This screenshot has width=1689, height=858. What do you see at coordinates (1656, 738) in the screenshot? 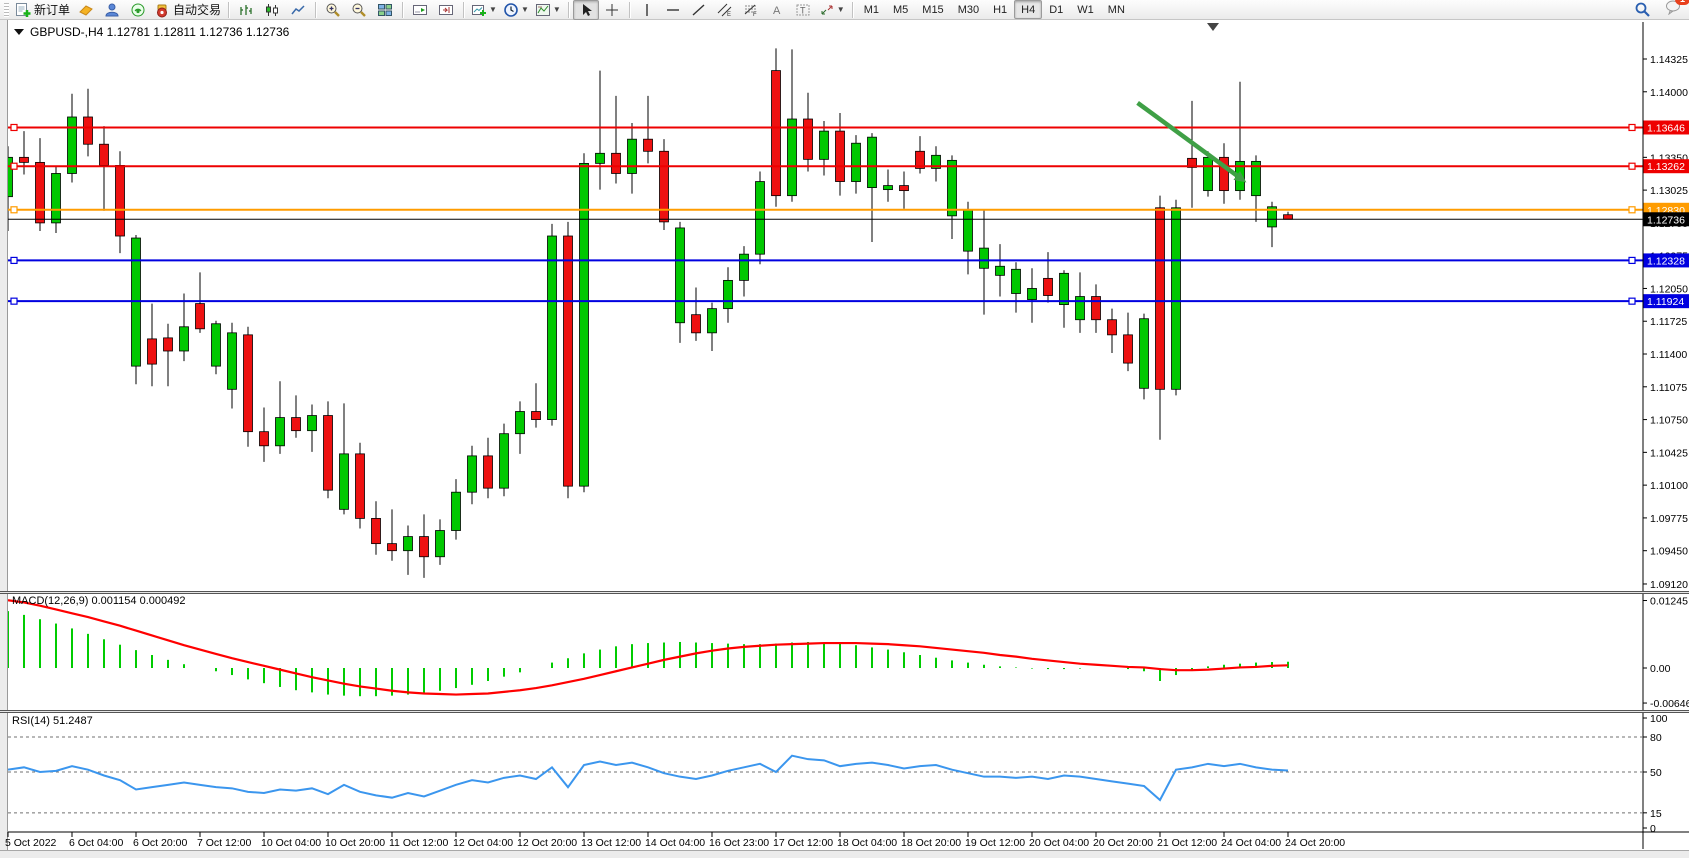
I see `rsi-tick-label: 80` at bounding box center [1656, 738].